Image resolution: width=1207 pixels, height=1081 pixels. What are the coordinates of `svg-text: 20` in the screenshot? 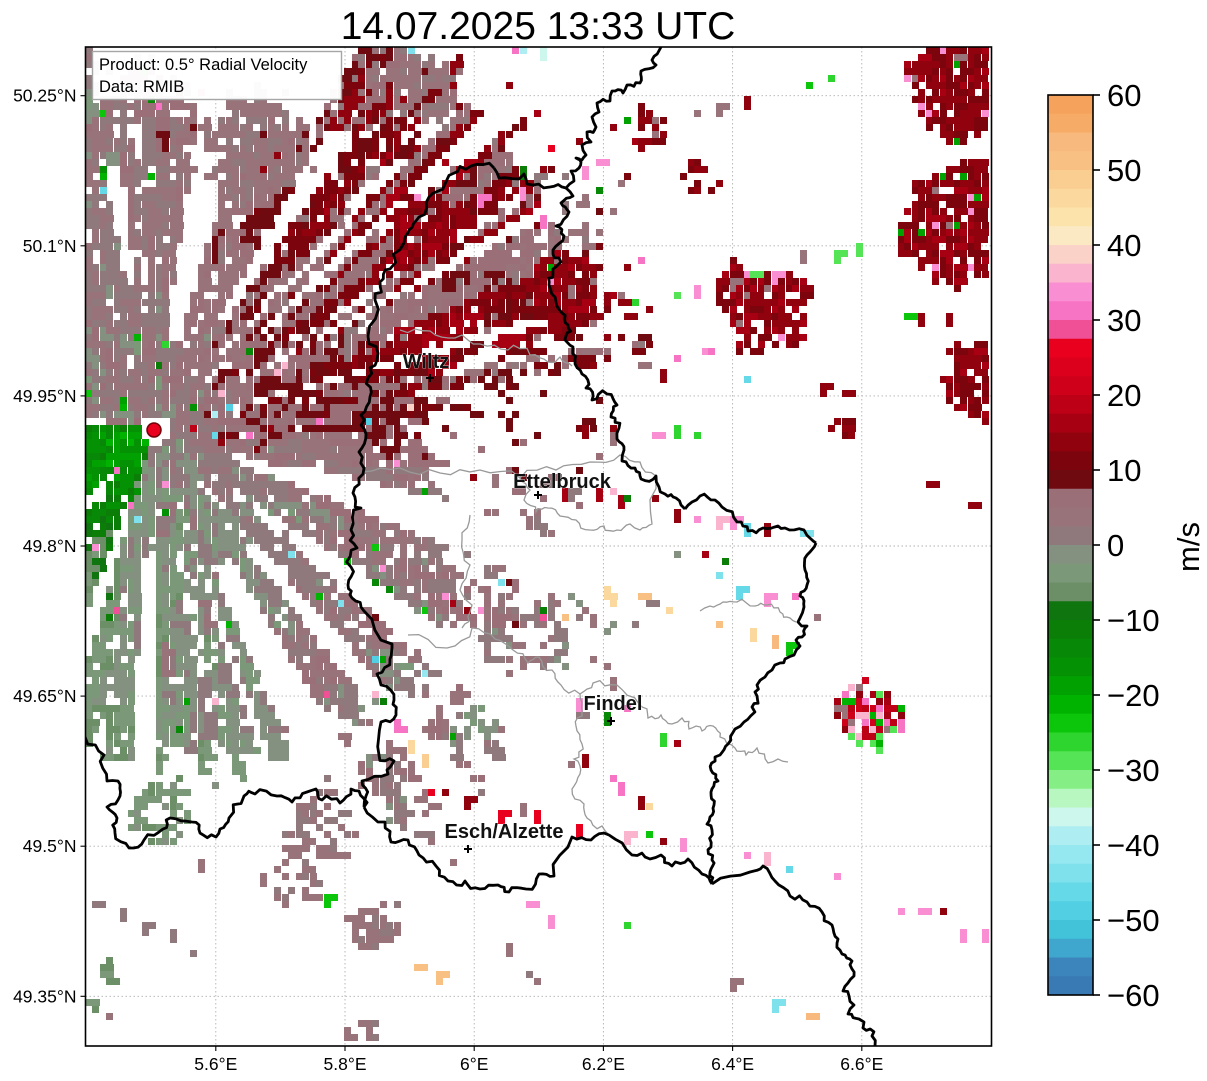 It's located at (1124, 395).